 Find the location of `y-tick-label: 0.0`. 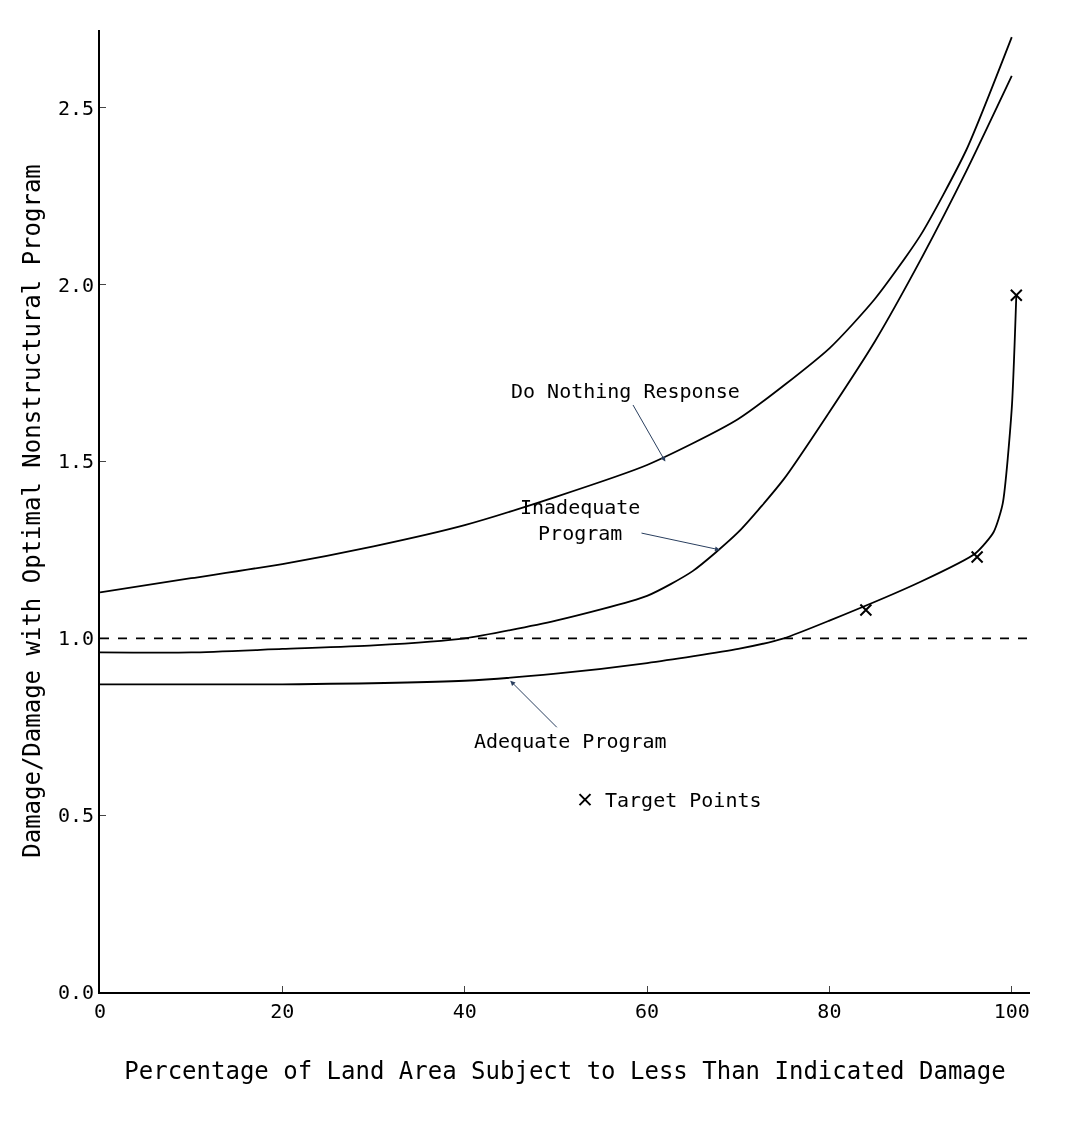

y-tick-label: 0.0 is located at coordinates (75, 992).